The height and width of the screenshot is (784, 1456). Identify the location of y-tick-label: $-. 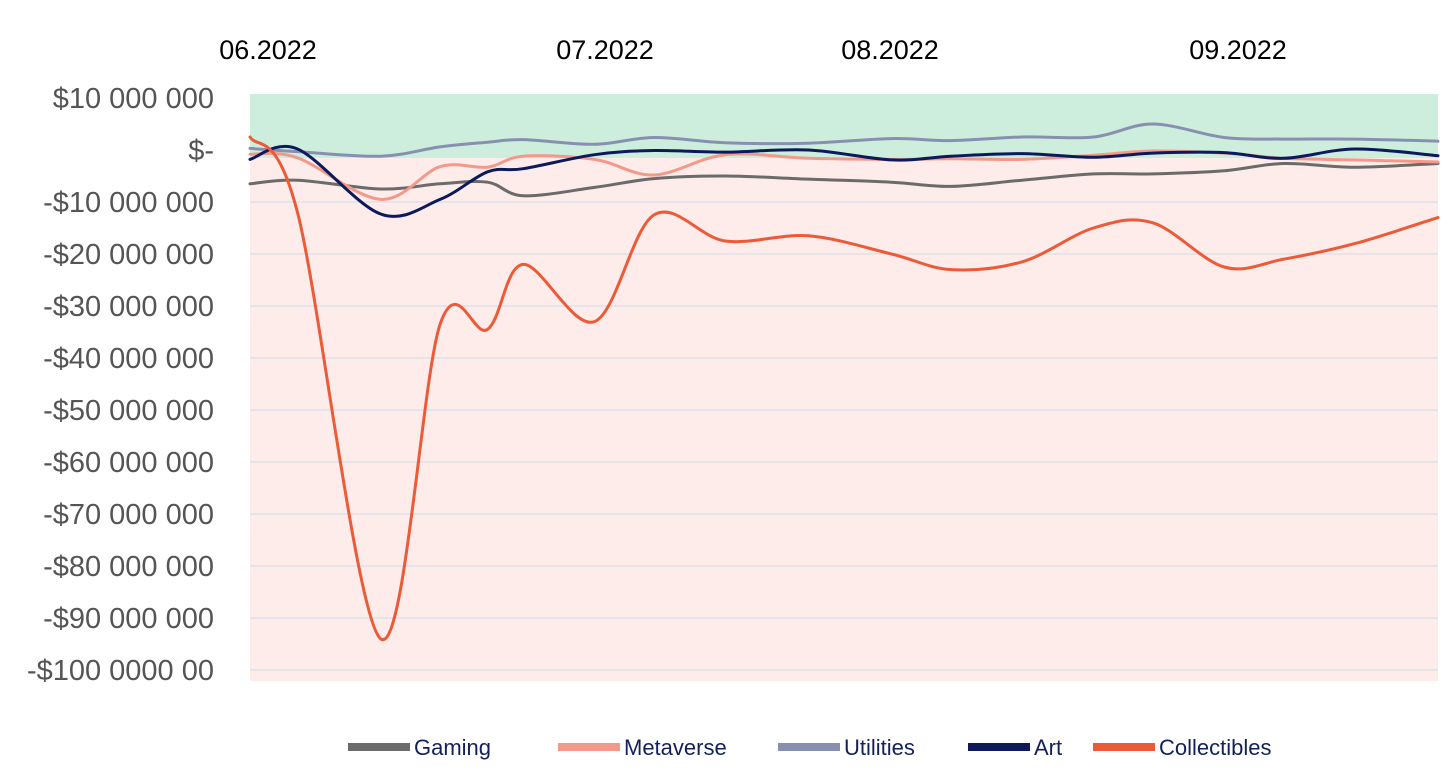
(201, 151).